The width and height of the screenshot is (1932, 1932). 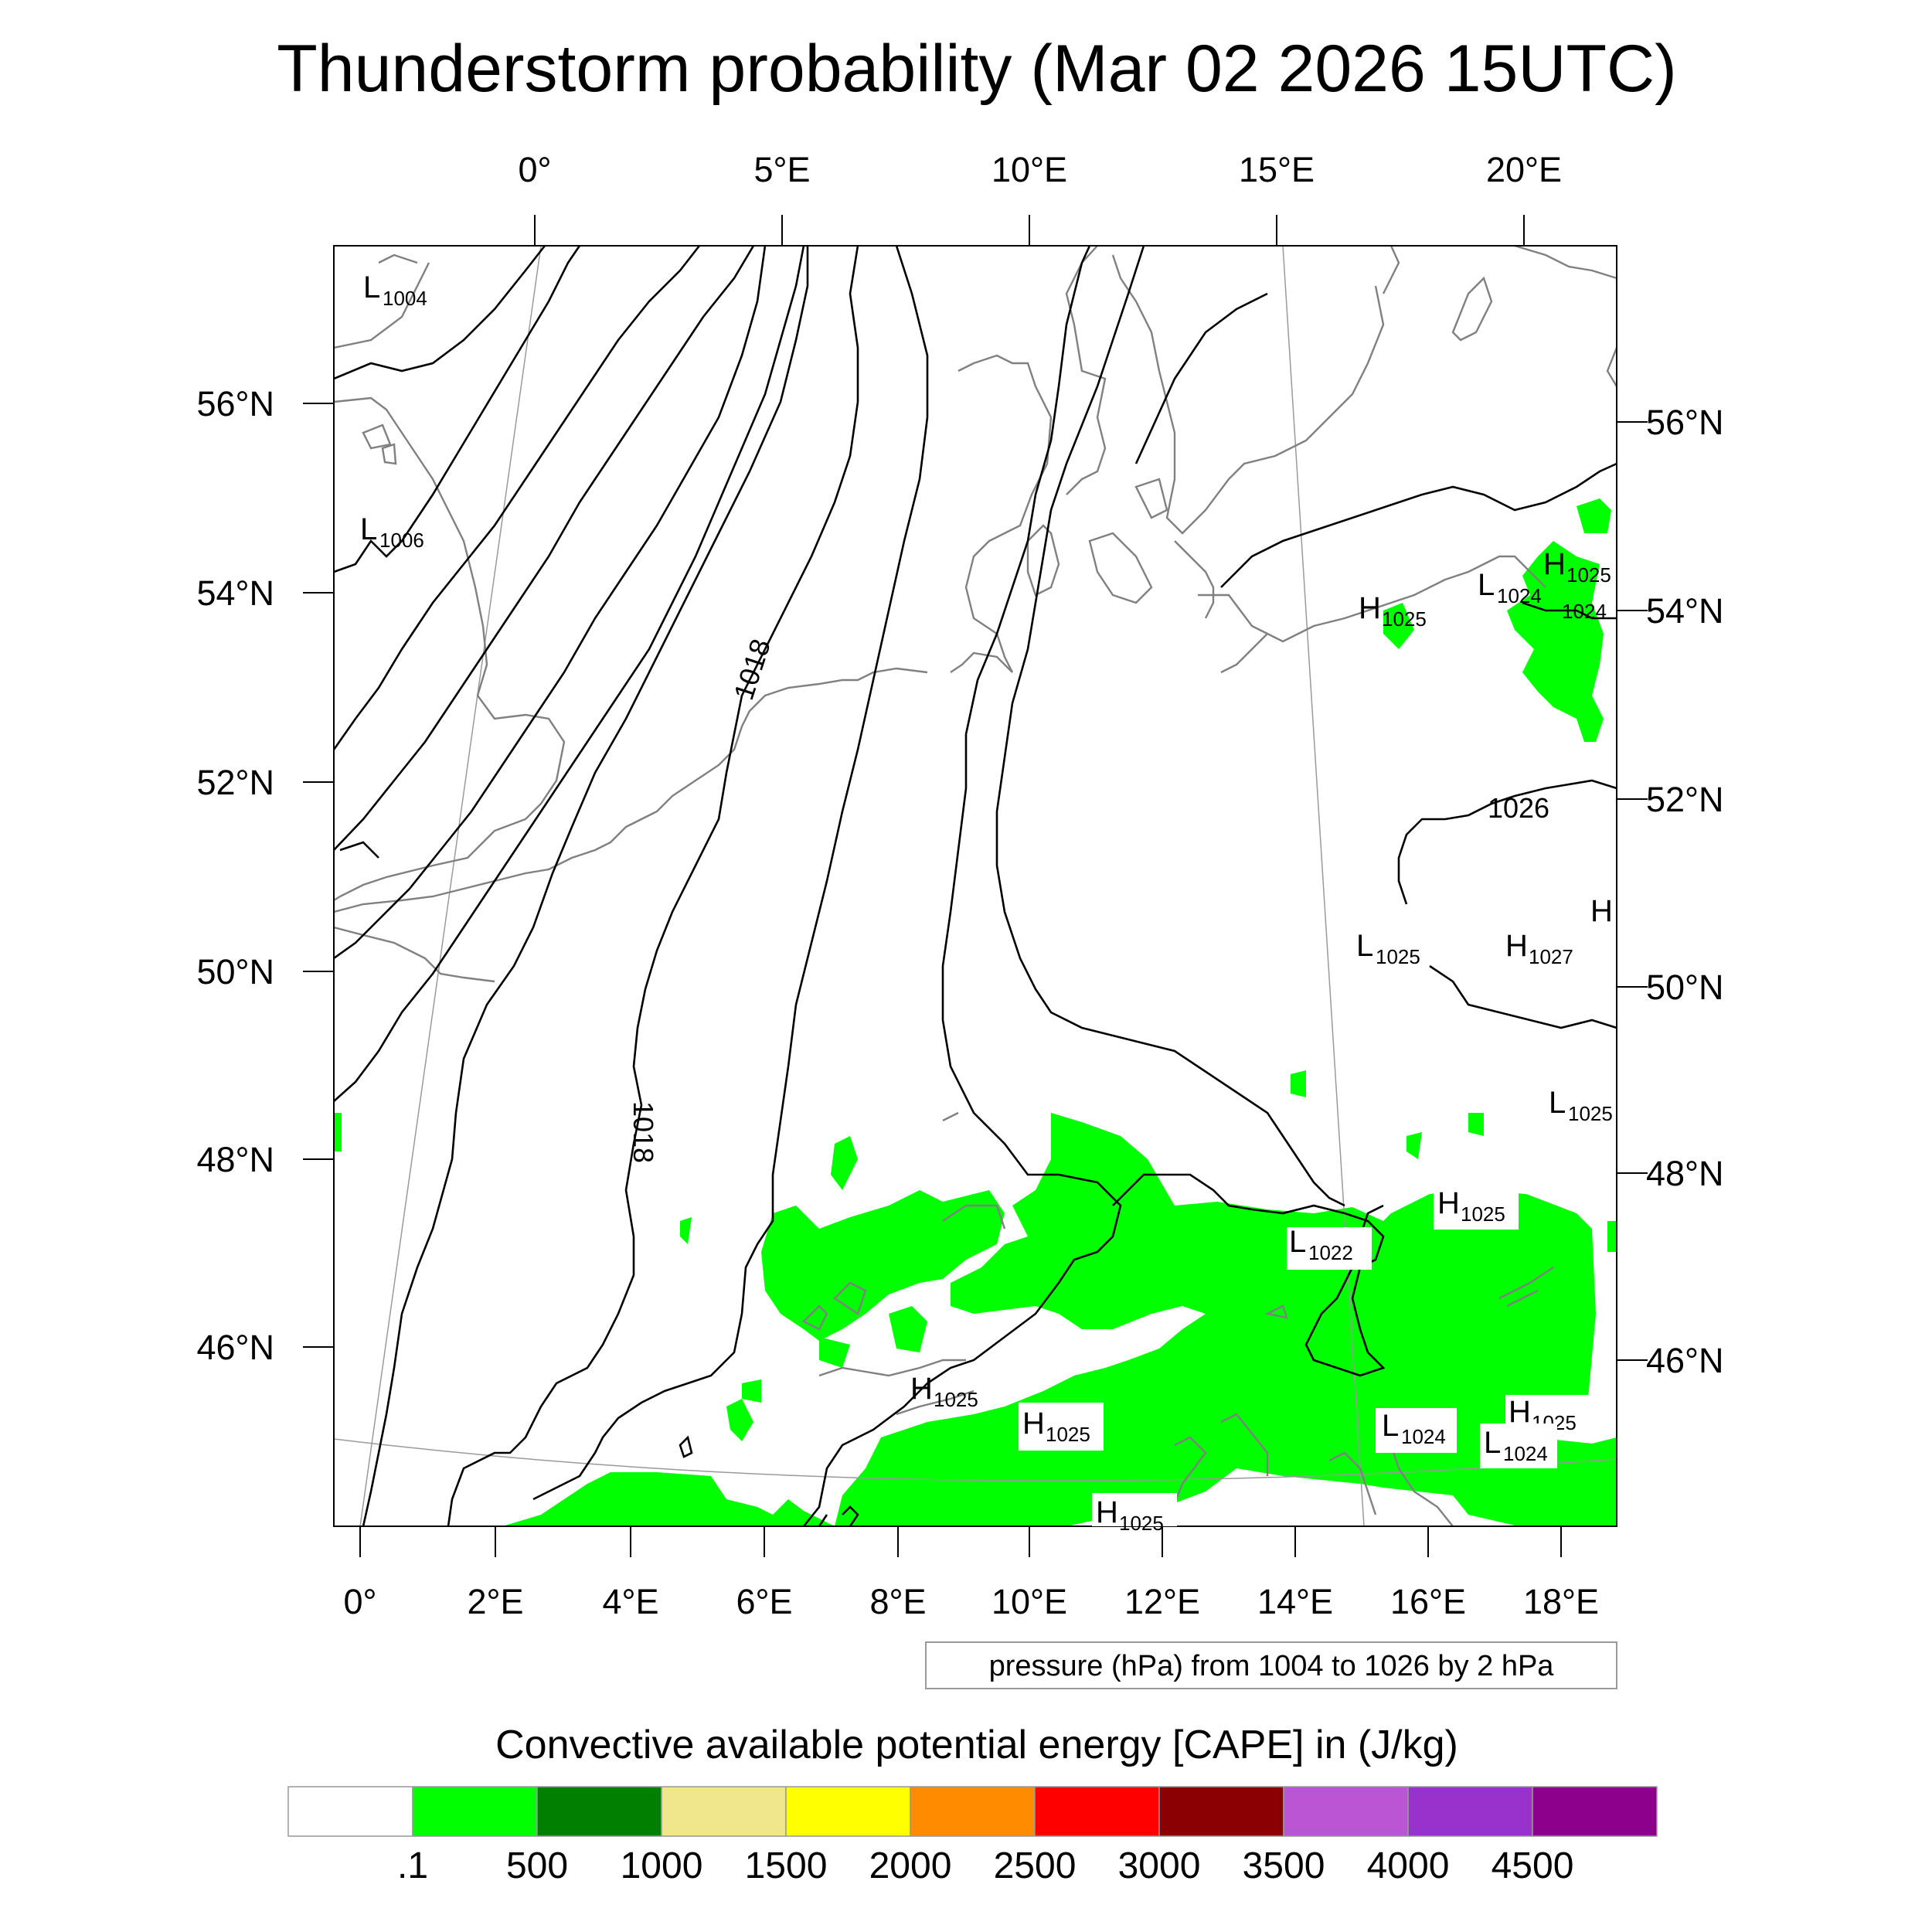 What do you see at coordinates (1159, 1866) in the screenshot?
I see `colorbar-label: 3000` at bounding box center [1159, 1866].